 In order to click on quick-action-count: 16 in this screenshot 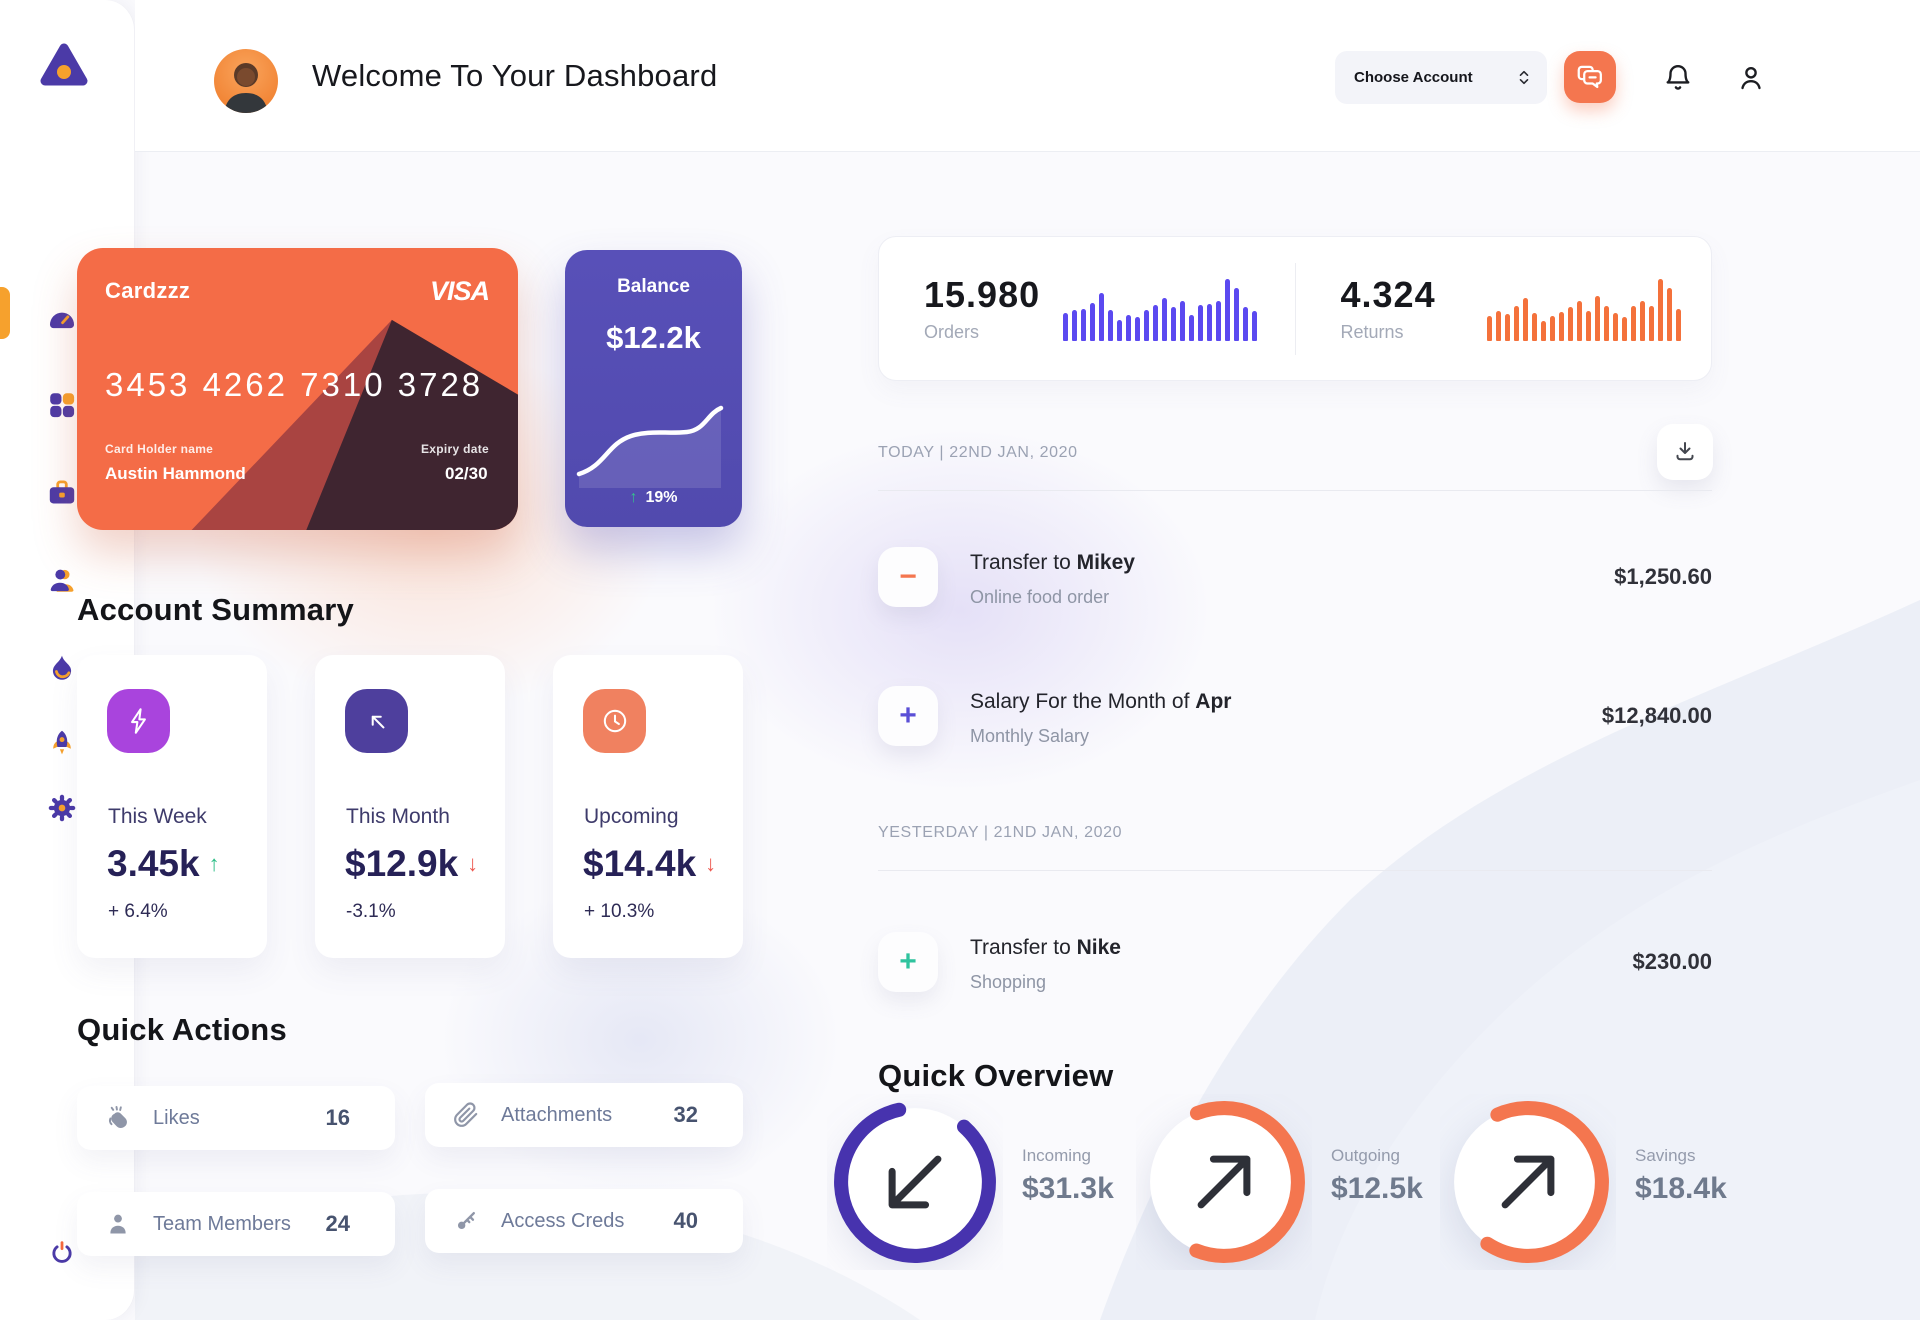, I will do `click(337, 1117)`.